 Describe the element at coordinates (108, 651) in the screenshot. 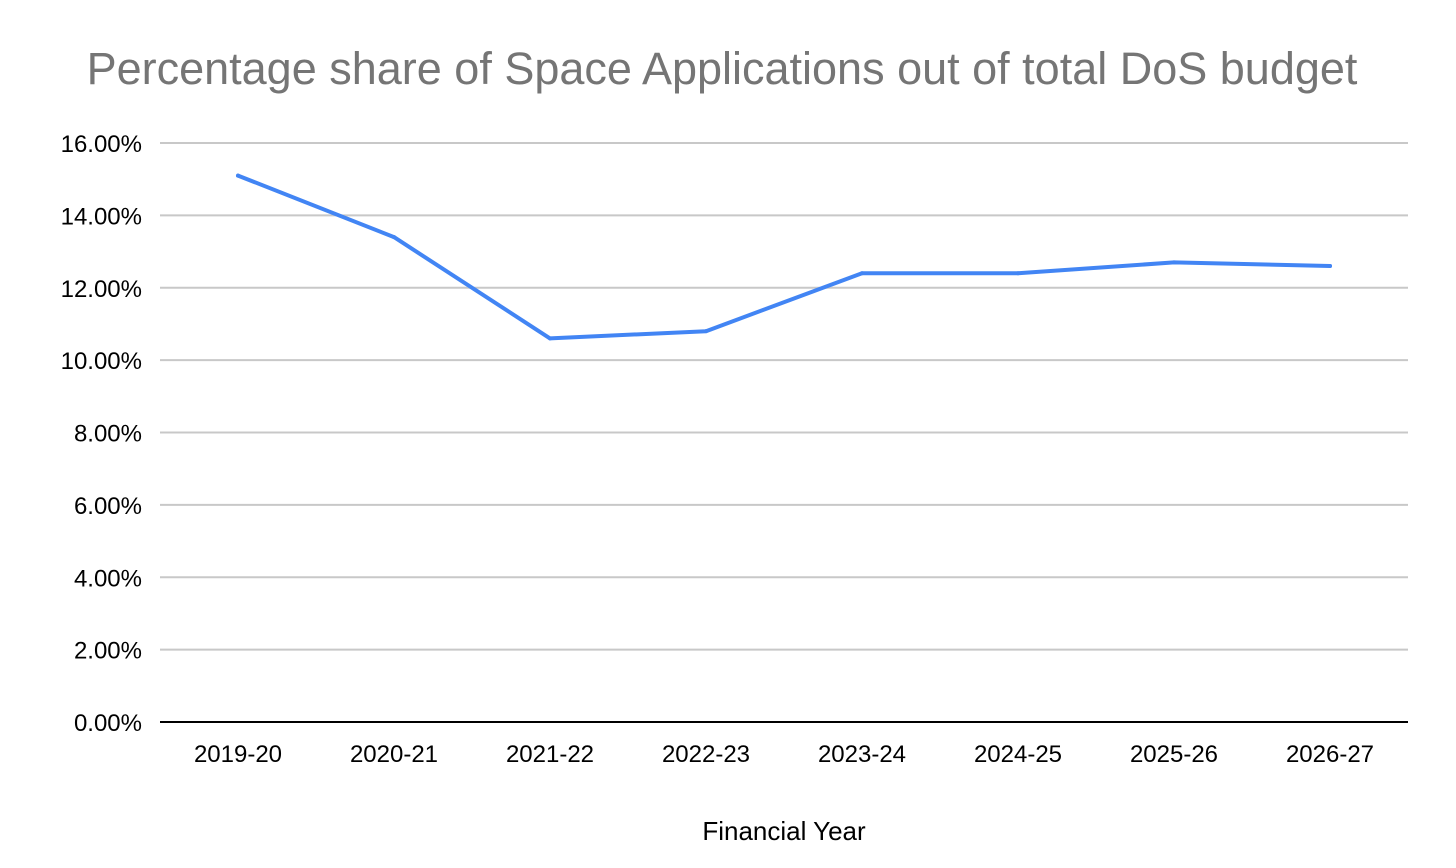

I see `y-tick-label: 2.00%` at that location.